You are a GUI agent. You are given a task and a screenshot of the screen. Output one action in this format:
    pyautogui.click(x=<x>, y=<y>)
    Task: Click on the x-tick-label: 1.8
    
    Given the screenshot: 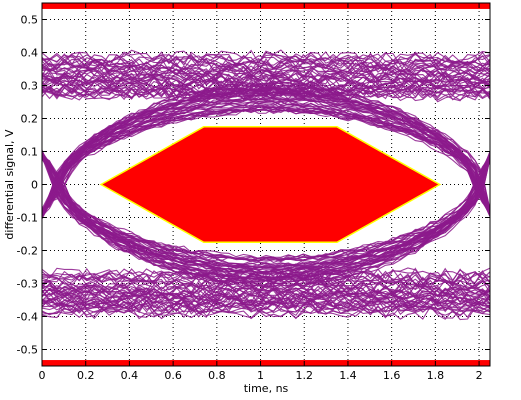 What is the action you would take?
    pyautogui.click(x=436, y=375)
    